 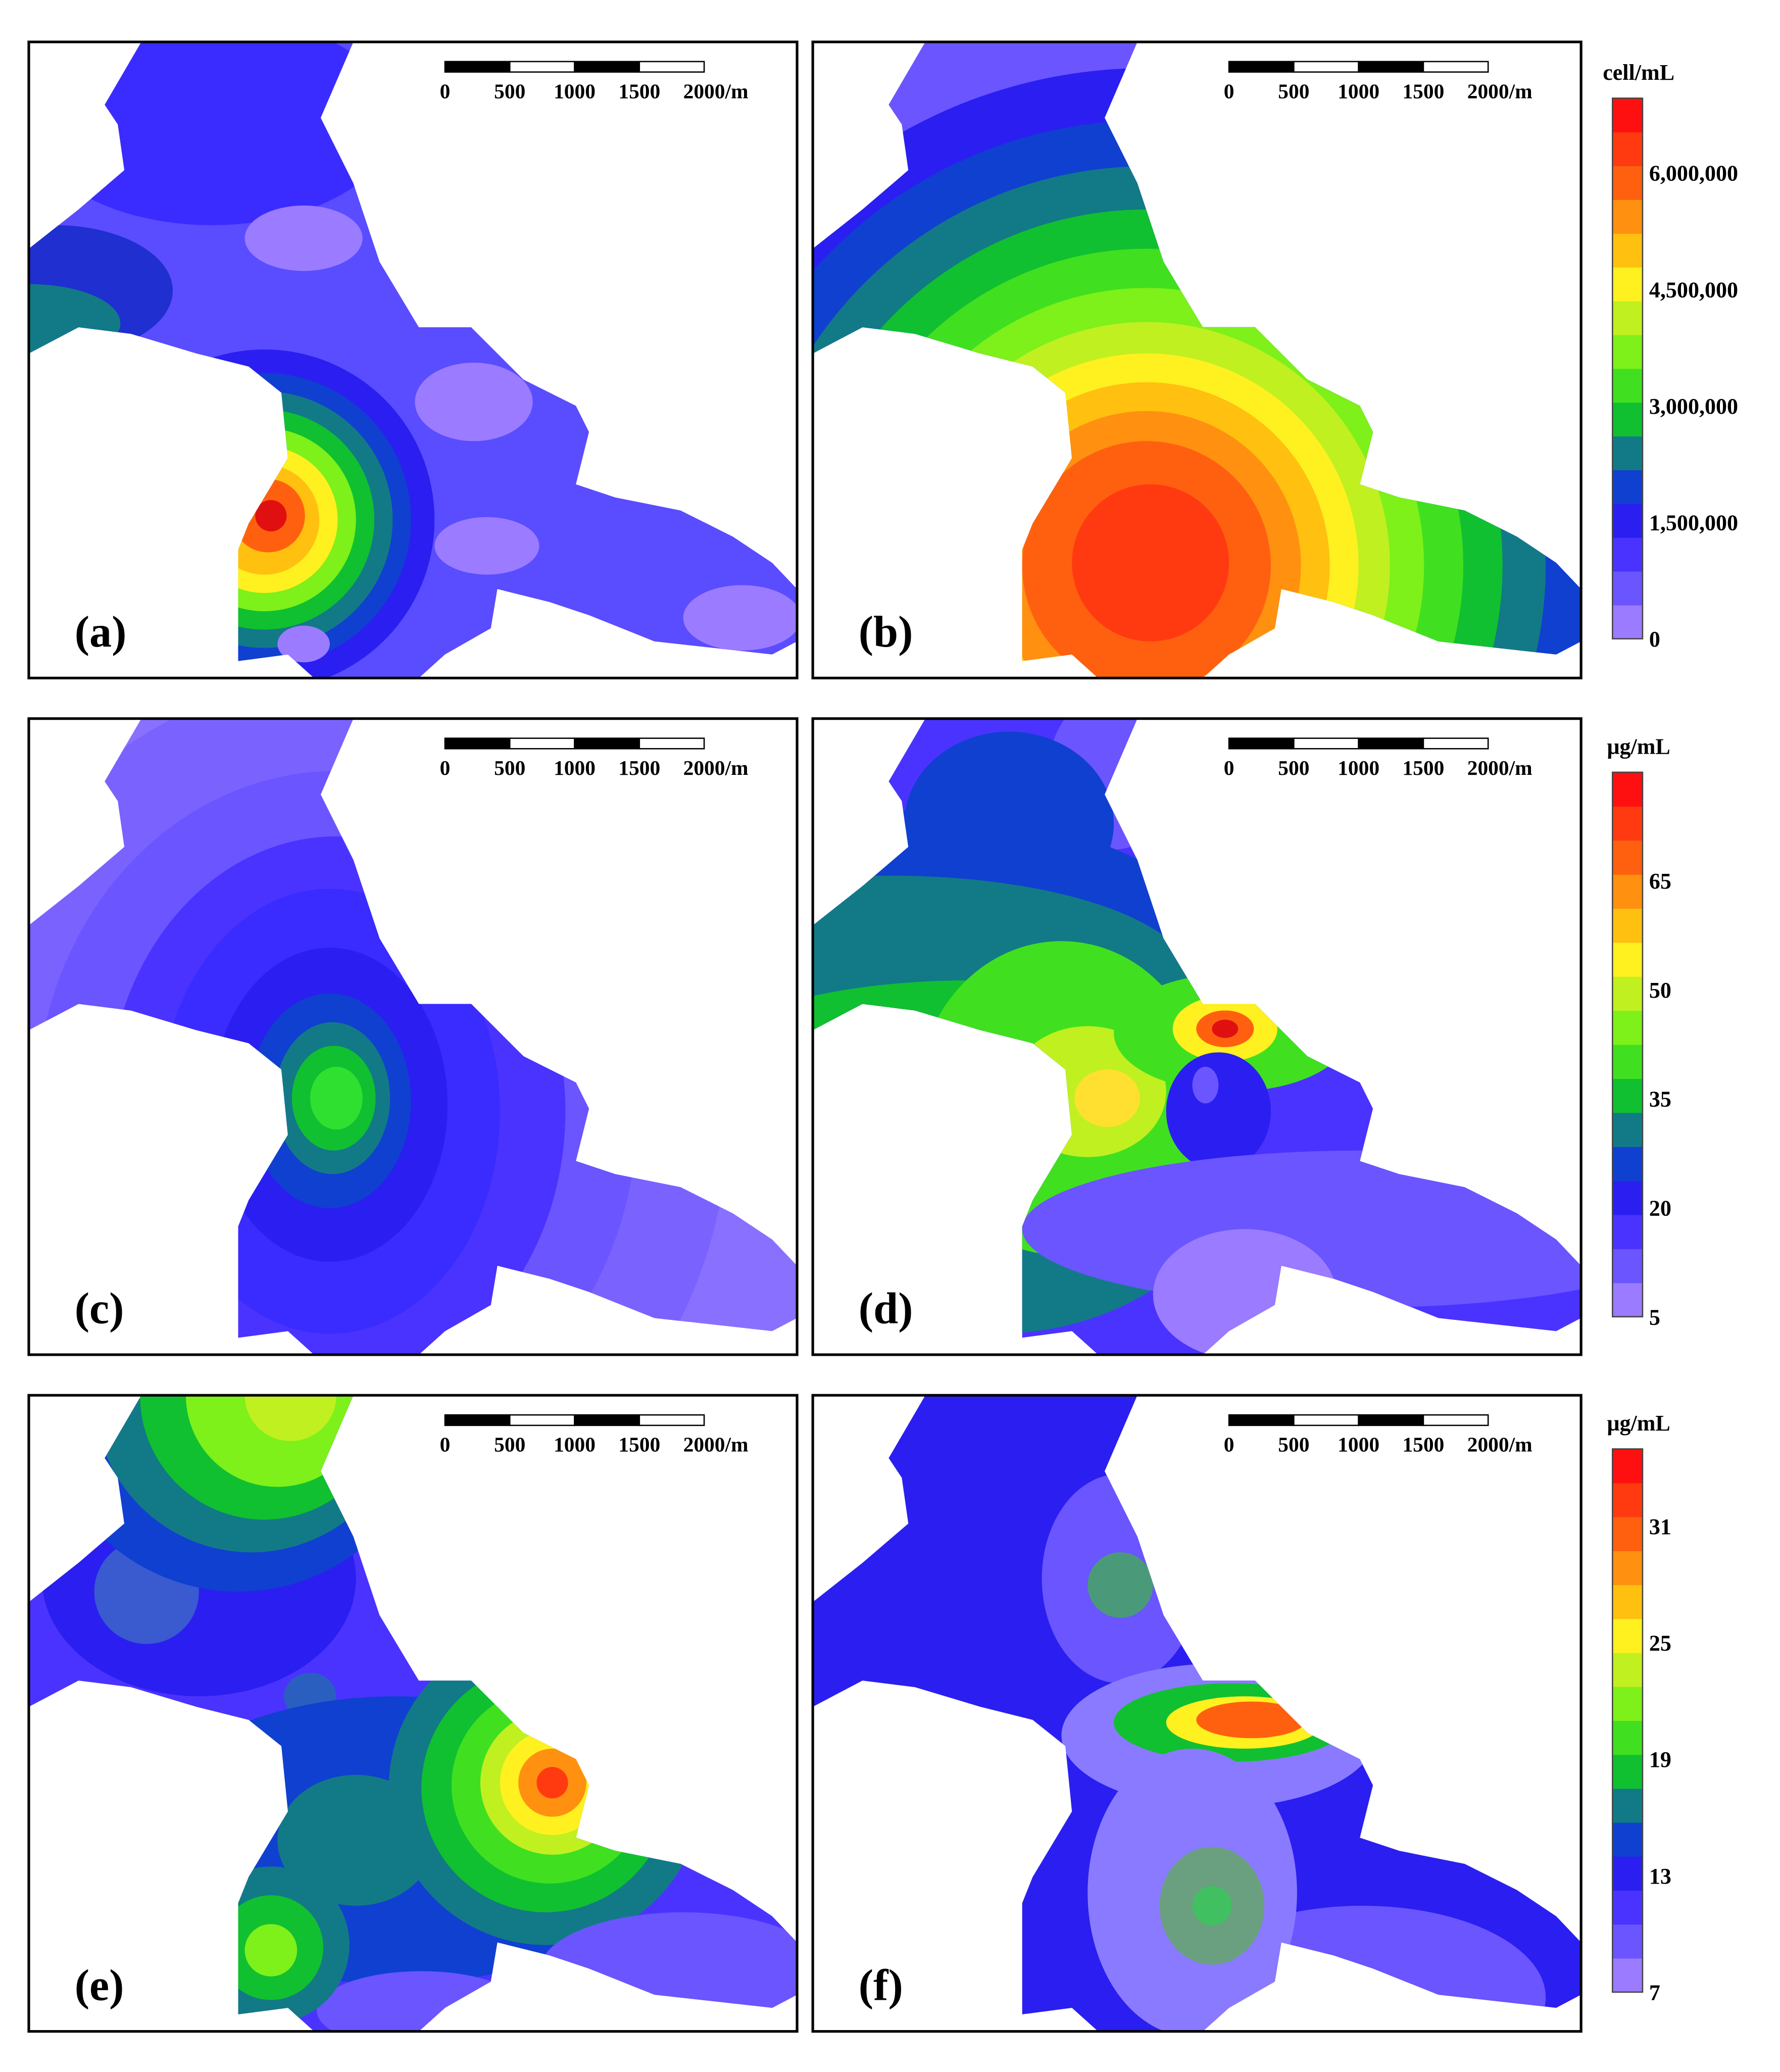 What do you see at coordinates (1655, 639) in the screenshot?
I see `colorbar-tick-label: 0` at bounding box center [1655, 639].